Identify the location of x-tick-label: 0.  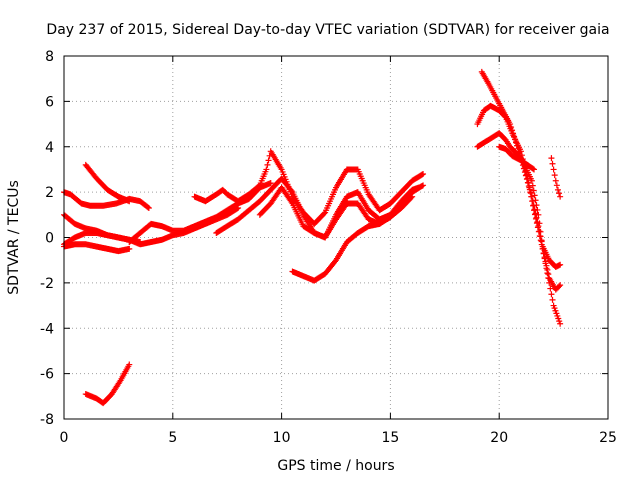
(64, 438).